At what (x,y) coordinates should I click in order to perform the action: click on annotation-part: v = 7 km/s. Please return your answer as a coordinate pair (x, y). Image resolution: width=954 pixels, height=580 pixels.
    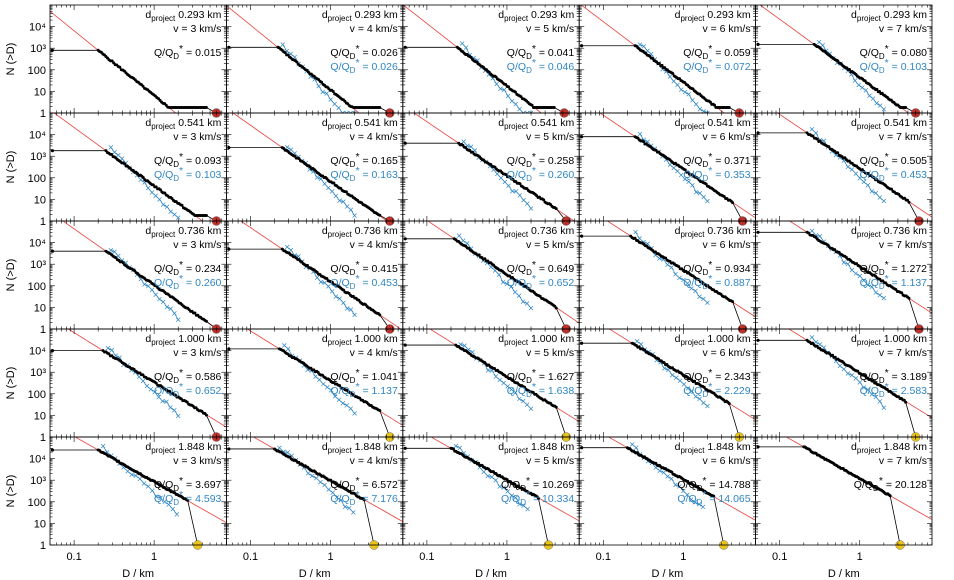
    Looking at the image, I should click on (903, 29).